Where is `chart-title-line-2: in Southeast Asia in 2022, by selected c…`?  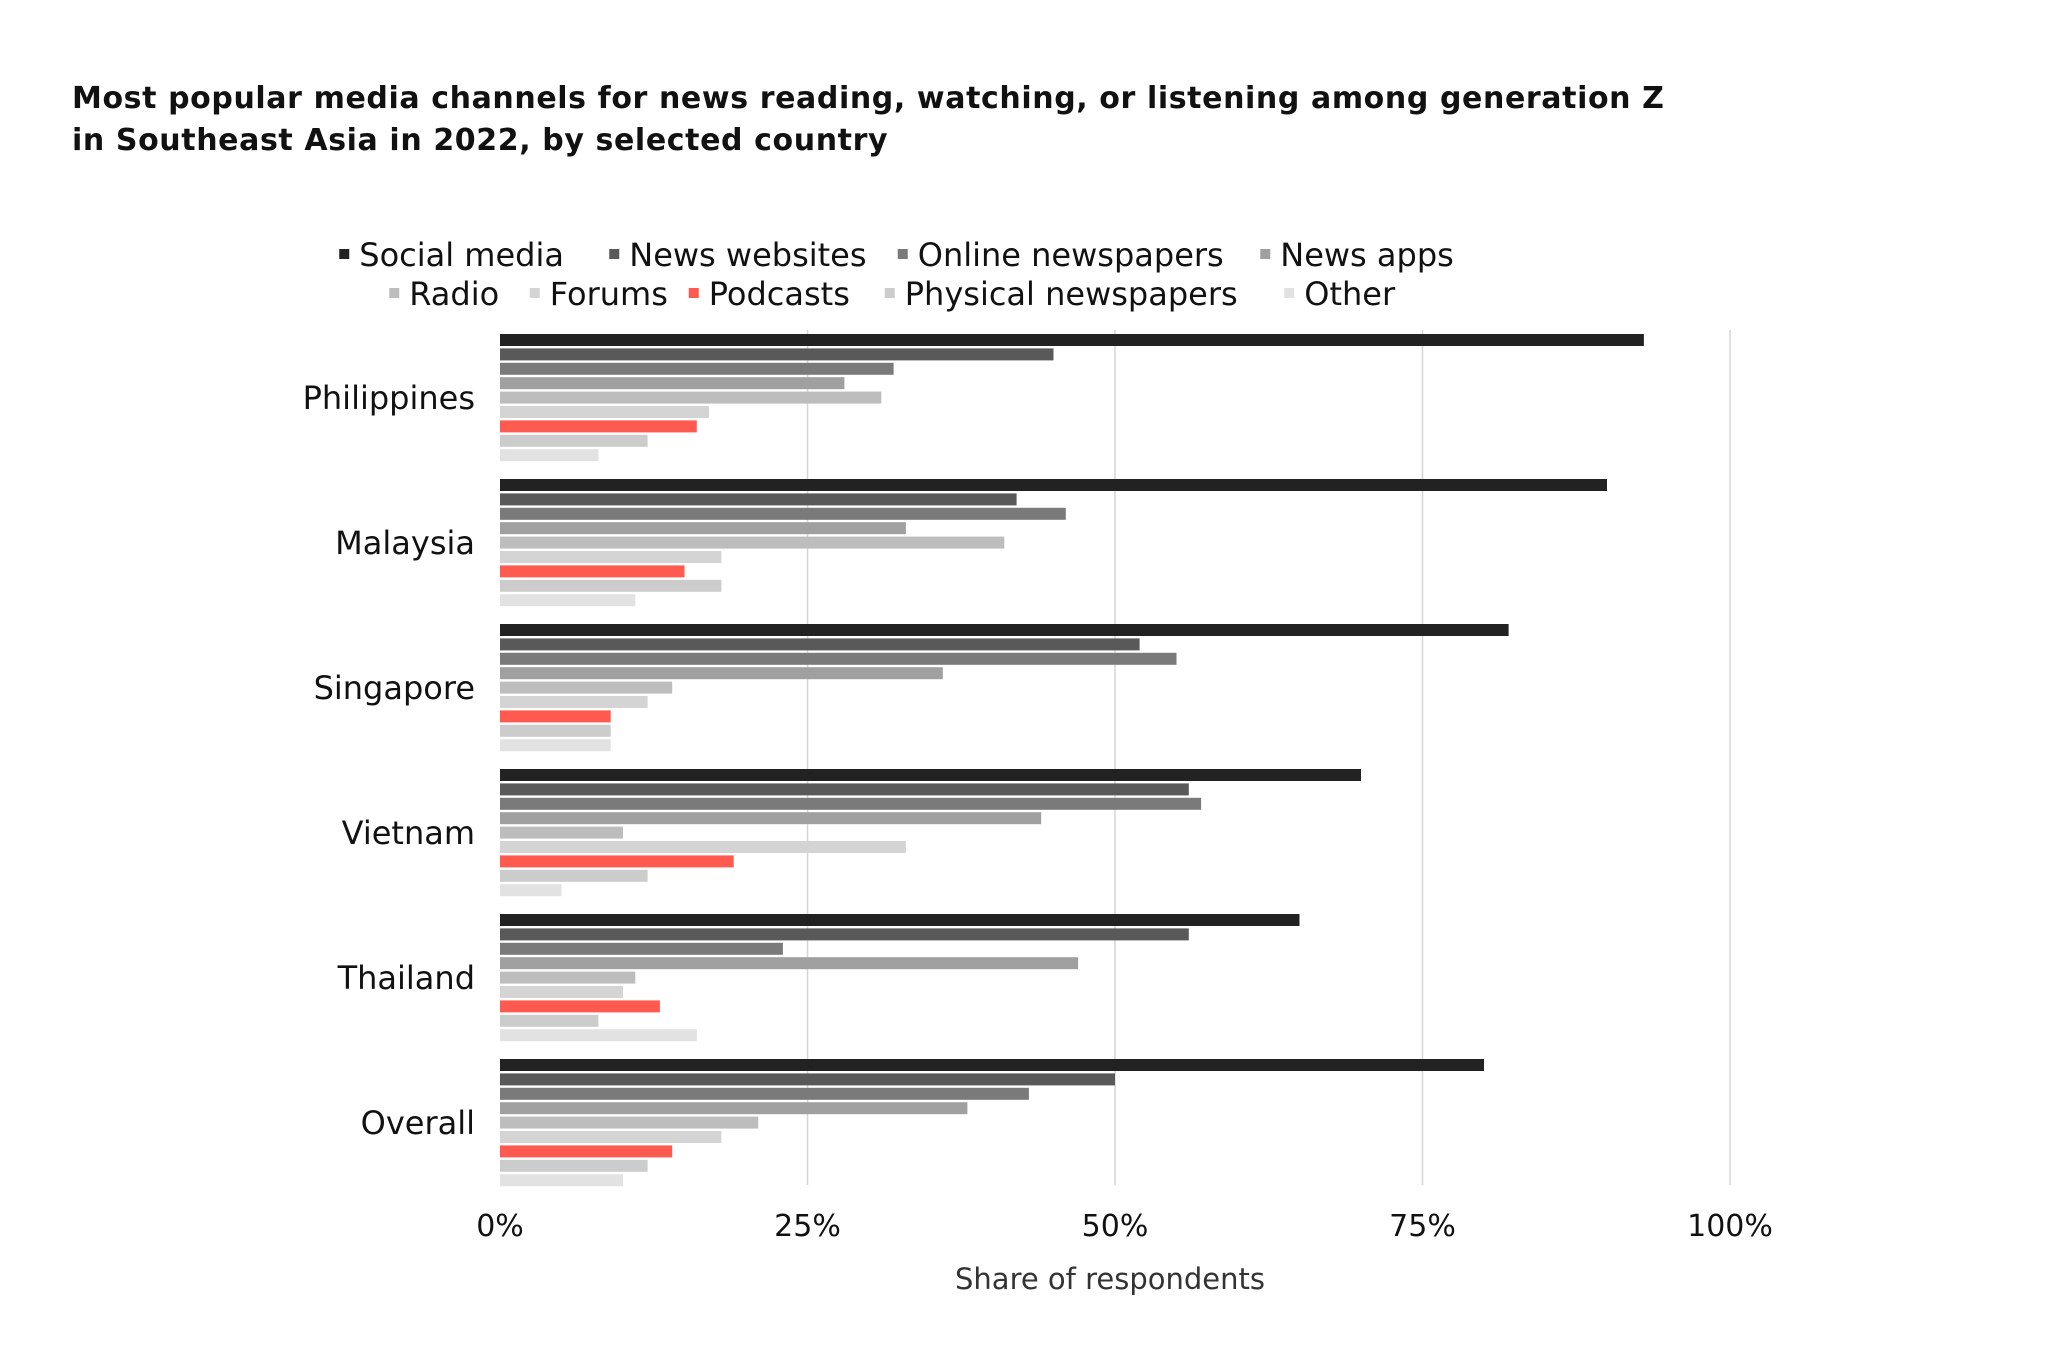
chart-title-line-2: in Southeast Asia in 2022, by selected c… is located at coordinates (480, 140).